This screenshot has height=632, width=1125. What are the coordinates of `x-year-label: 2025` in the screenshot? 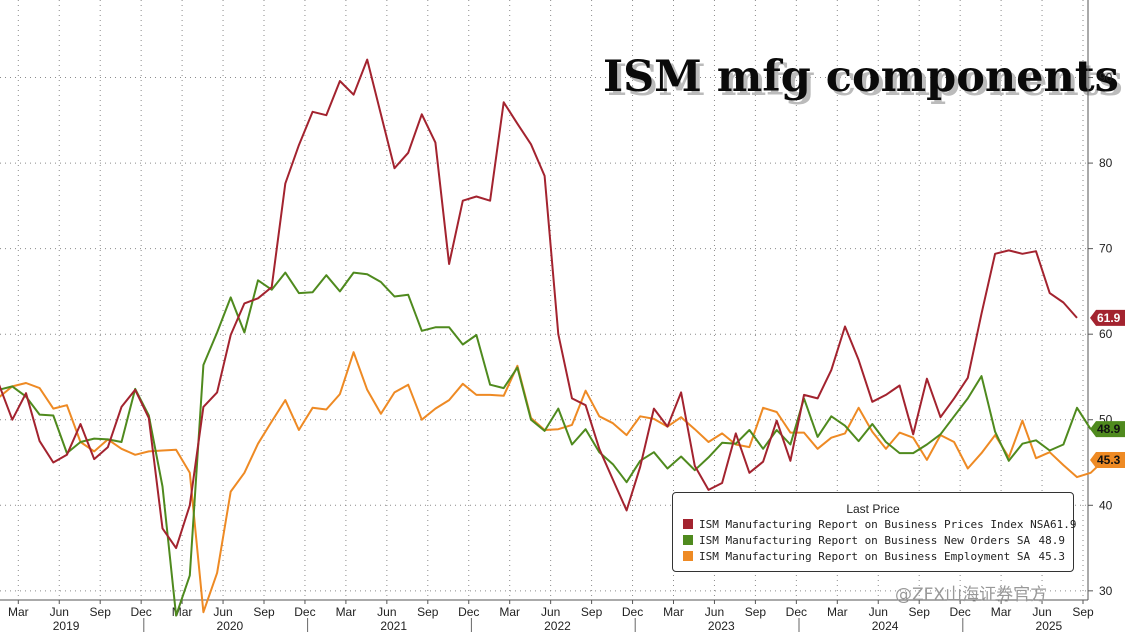 It's located at (1049, 625).